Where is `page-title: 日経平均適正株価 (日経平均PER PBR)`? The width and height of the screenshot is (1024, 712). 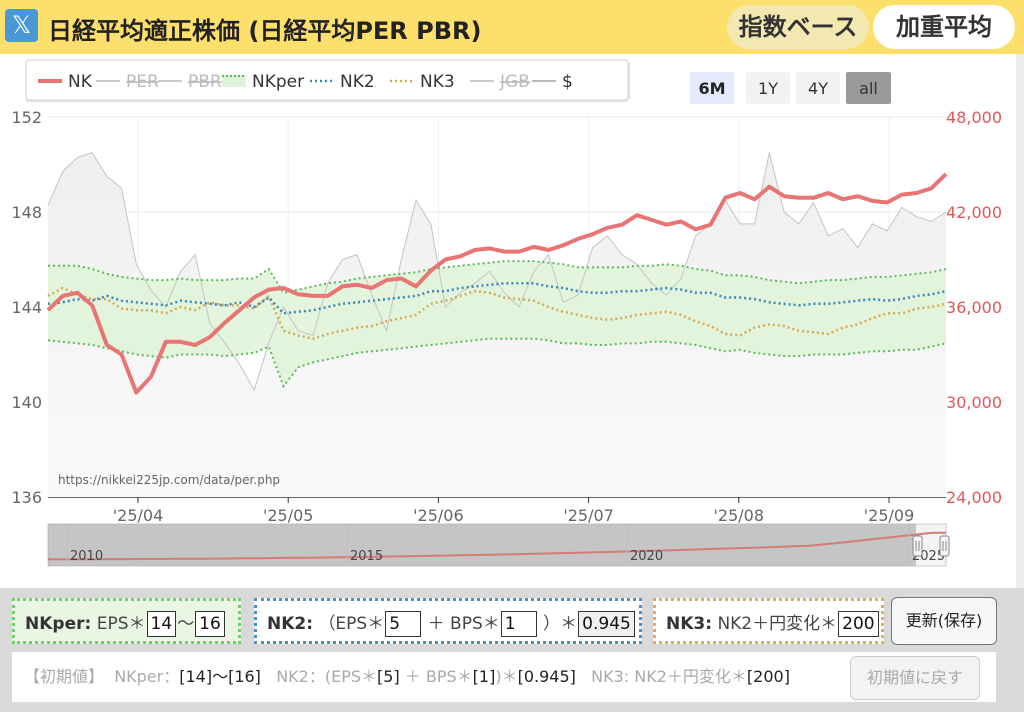
page-title: 日経平均適正株価 (日経平均PER PBR) is located at coordinates (265, 31).